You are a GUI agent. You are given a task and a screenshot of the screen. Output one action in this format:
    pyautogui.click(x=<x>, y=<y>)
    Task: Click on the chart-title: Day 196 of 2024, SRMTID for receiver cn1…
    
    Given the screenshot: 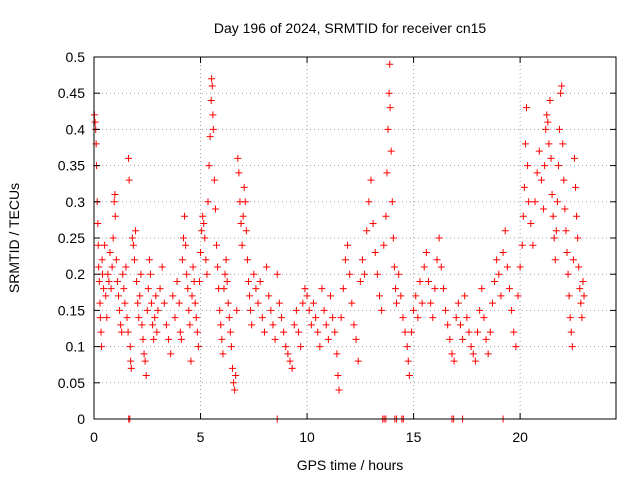 What is the action you would take?
    pyautogui.click(x=350, y=28)
    